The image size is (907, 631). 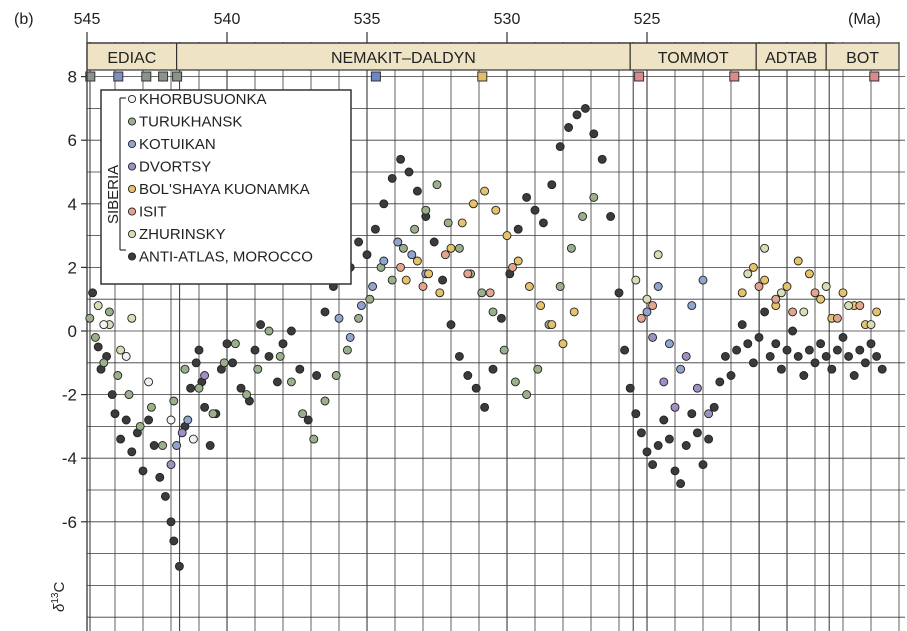 I want to click on y-axis-title-sup: 13, so click(x=55, y=598).